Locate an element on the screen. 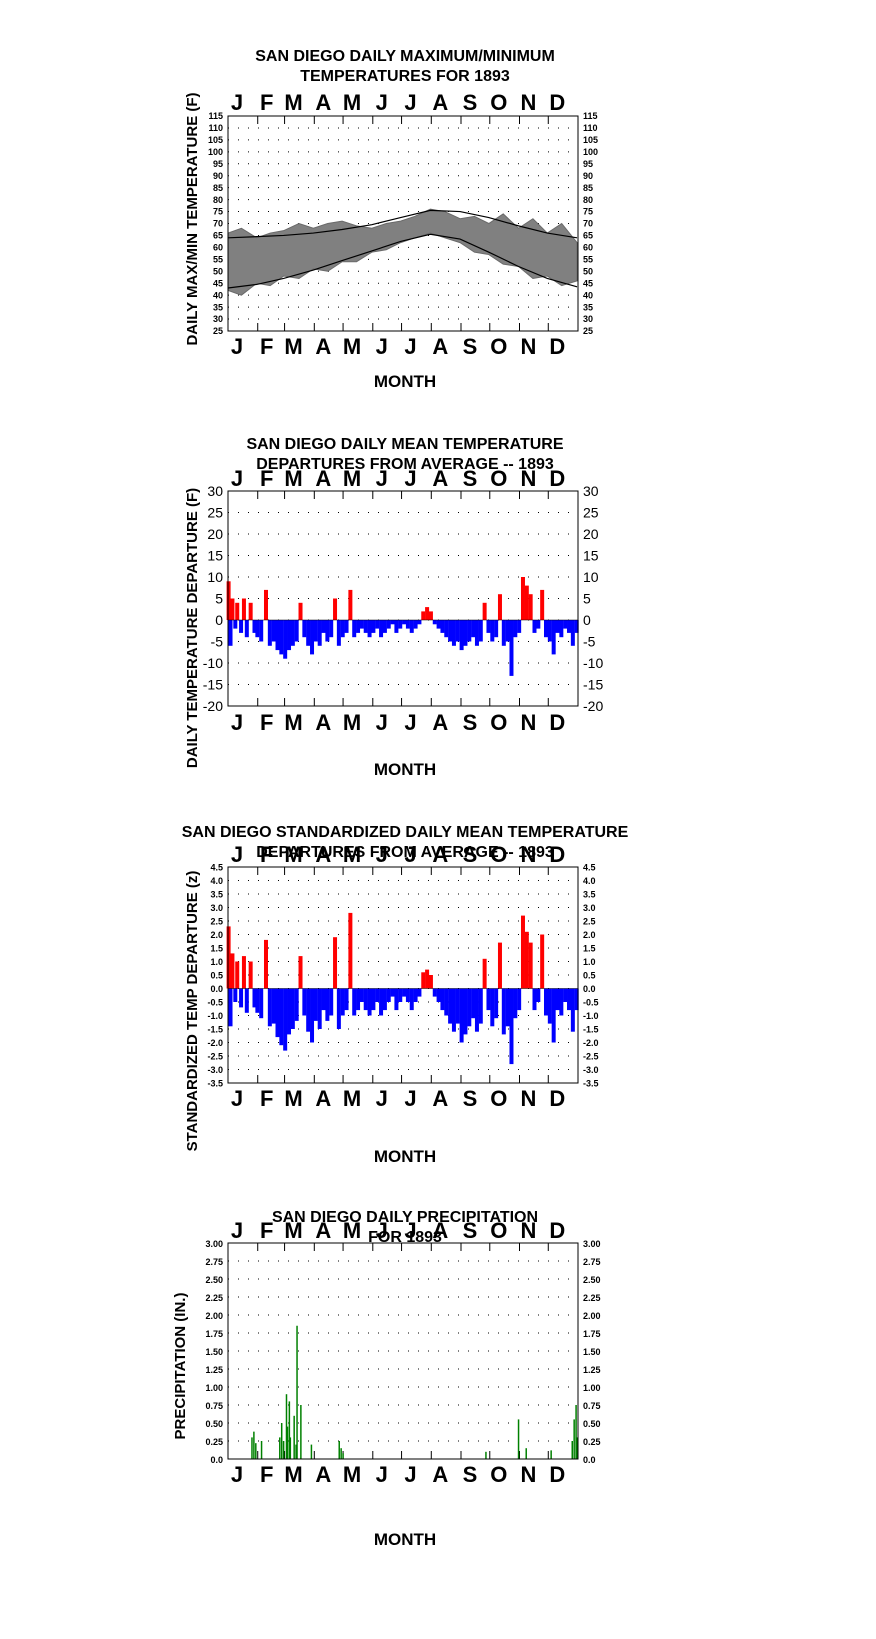 This screenshot has width=876, height=1639. observed-temp-band is located at coordinates (402, 252).